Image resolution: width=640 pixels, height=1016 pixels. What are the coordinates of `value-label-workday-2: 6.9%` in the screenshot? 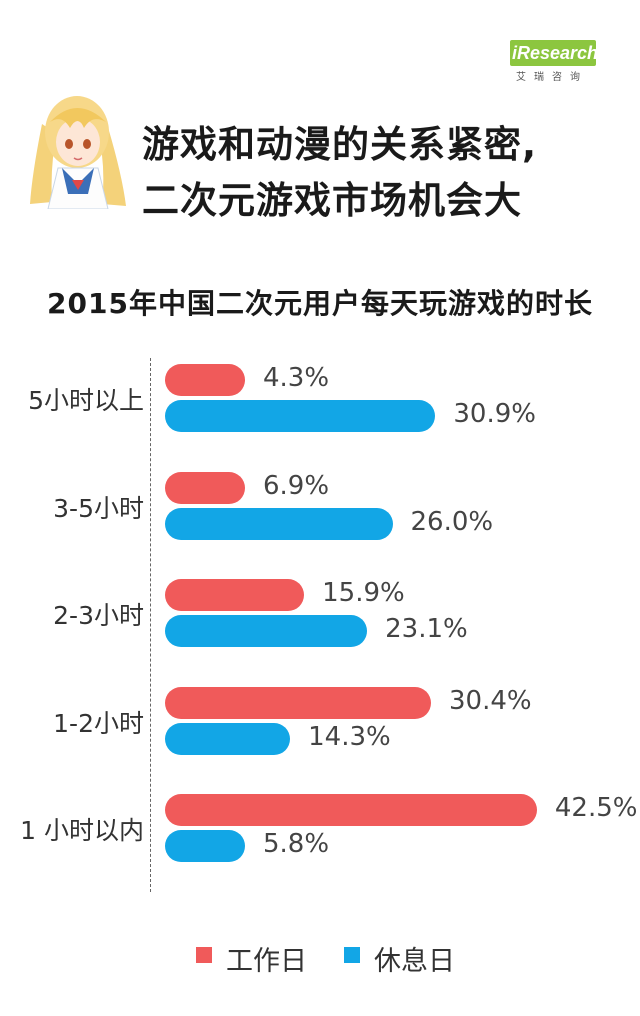 It's located at (296, 485).